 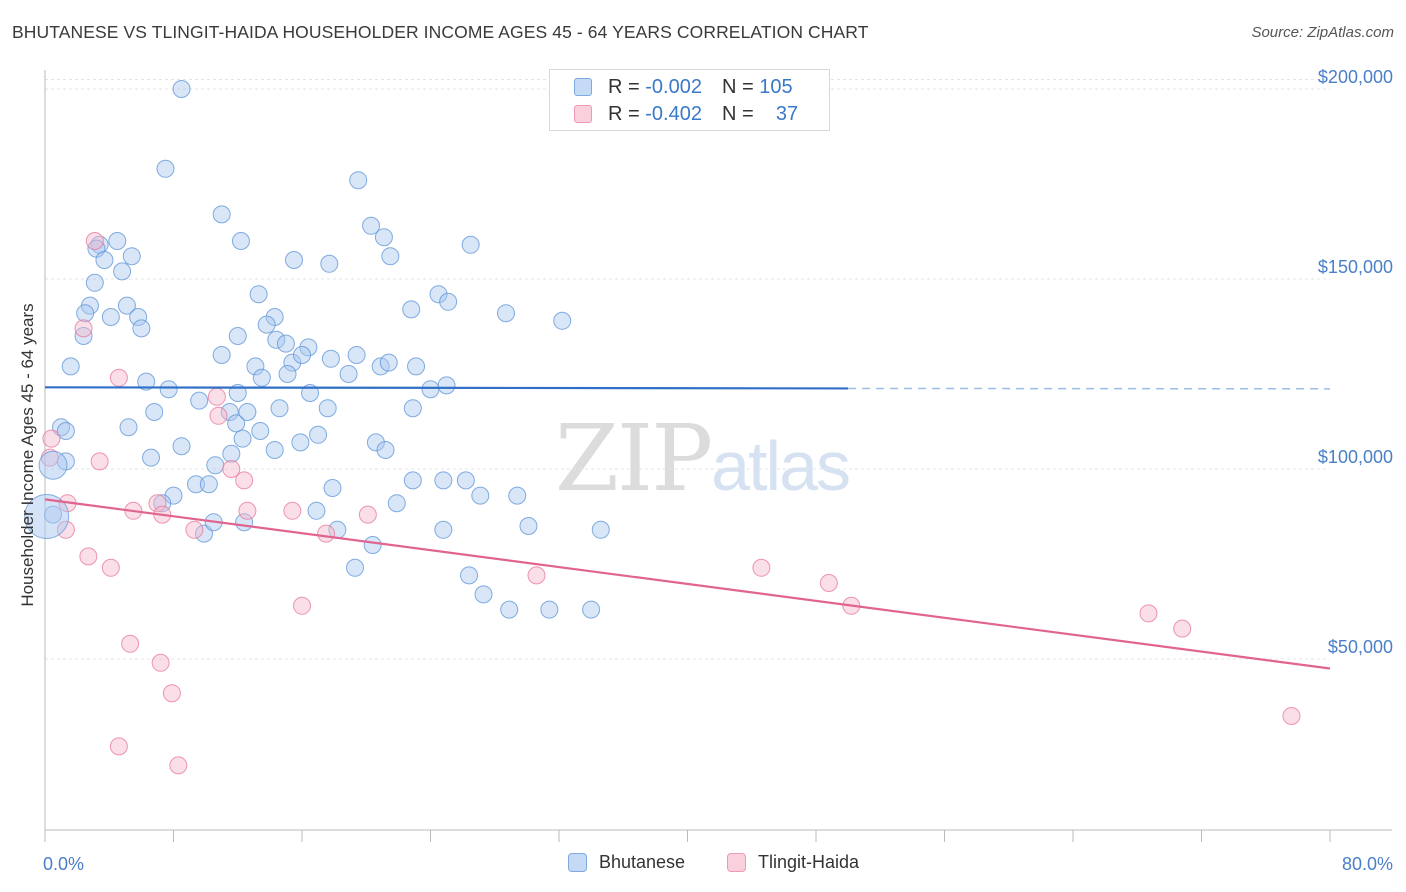 I want to click on legend-row-tlingit-haida: R = -0.402 N = 37, so click(x=686, y=114).